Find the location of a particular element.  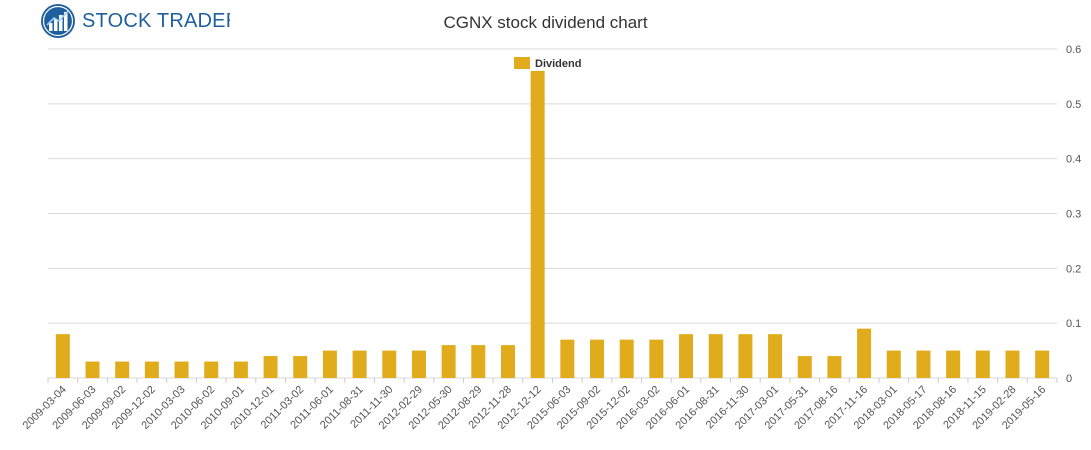

y-tick-label: 0 is located at coordinates (1069, 379).